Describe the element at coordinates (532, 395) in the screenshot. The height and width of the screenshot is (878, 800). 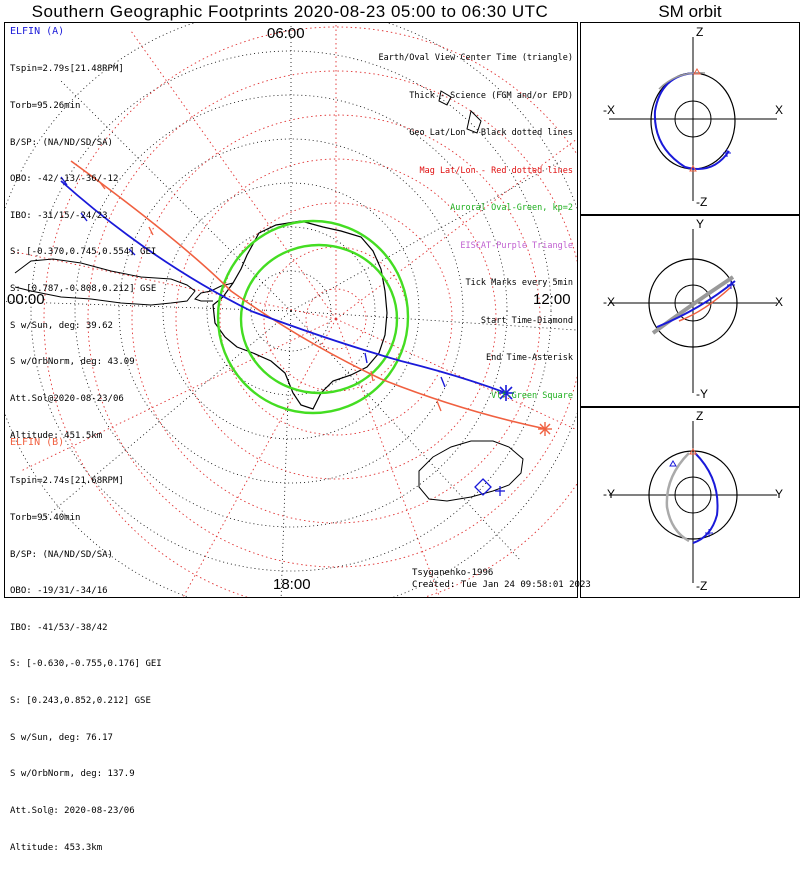
I see `legend-entry: Vlf-Green Square` at that location.